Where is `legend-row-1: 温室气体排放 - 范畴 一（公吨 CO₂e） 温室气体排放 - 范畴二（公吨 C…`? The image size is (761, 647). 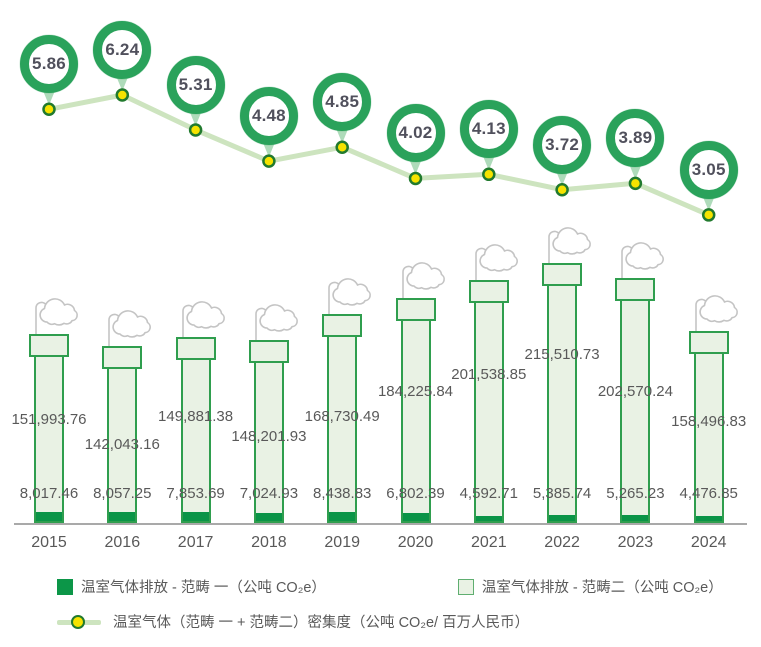
legend-row-1: 温室气体排放 - 范畴 一（公吨 CO₂e） 温室气体排放 - 范畴二（公吨 C… is located at coordinates (402, 586).